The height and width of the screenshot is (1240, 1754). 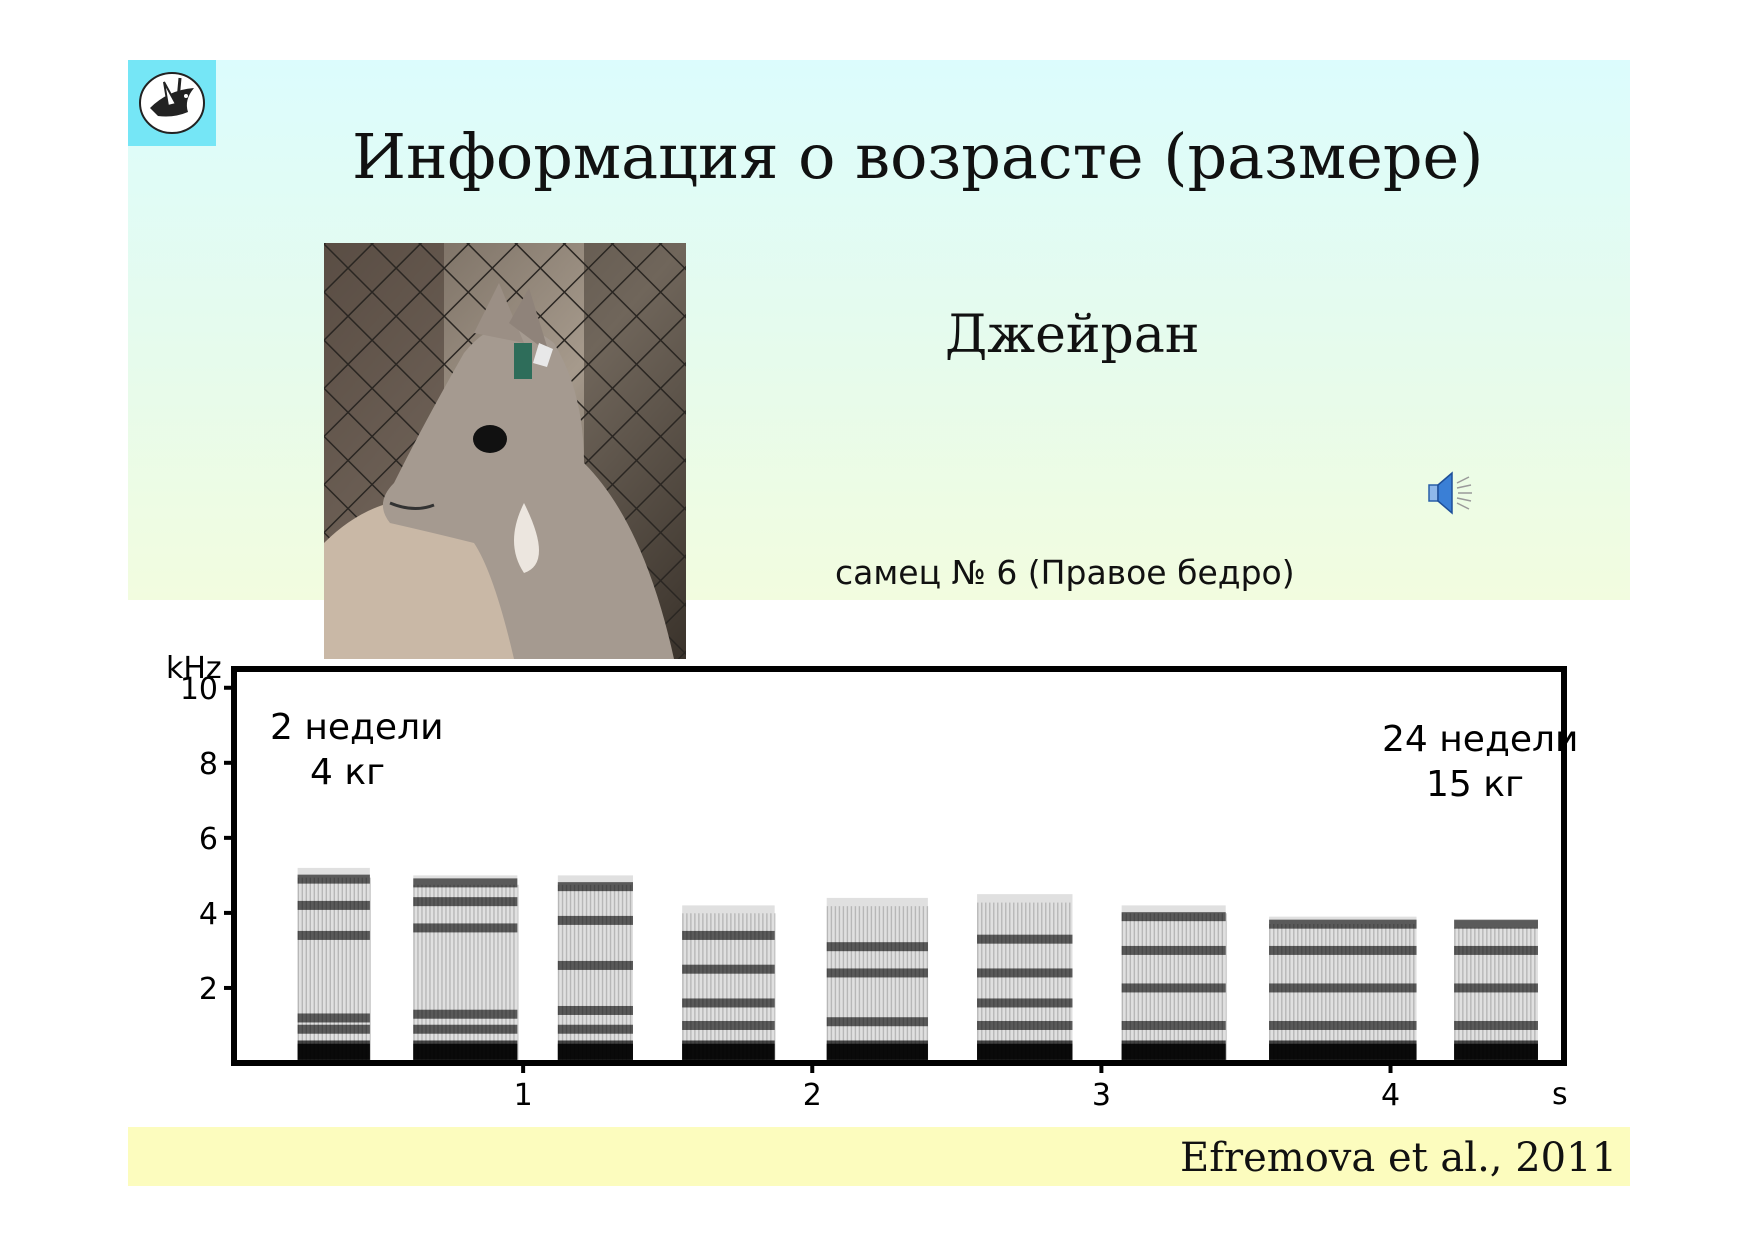 I want to click on citation: Efremova et al., 2011, so click(x=1399, y=1158).